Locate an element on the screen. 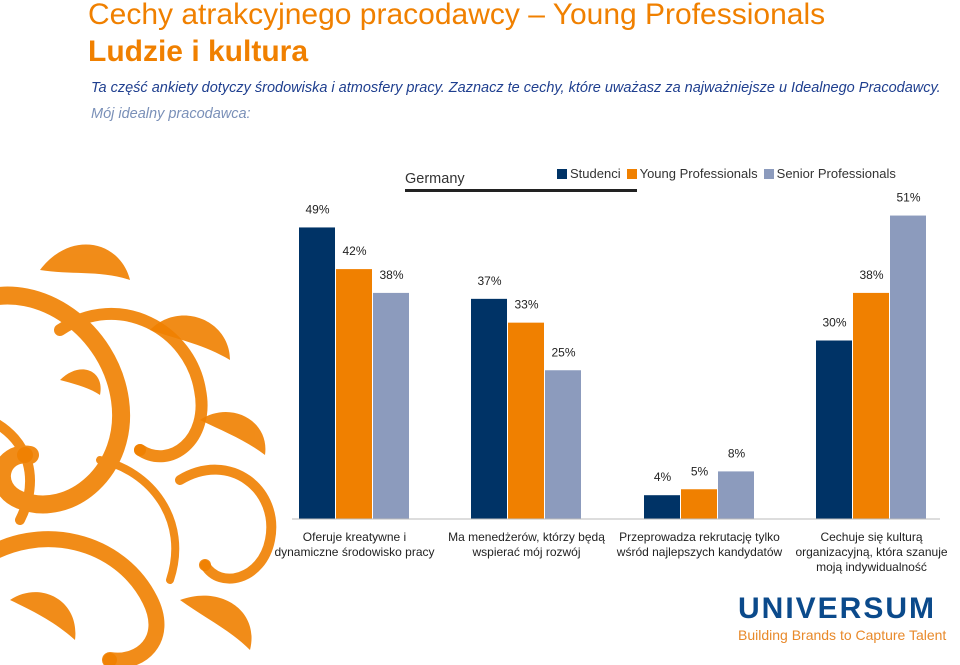  country-label: Germany is located at coordinates (435, 179).